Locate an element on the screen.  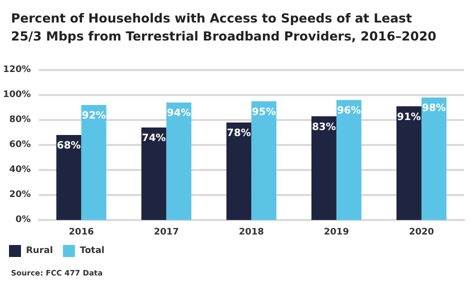
legend-label: Total is located at coordinates (92, 251).